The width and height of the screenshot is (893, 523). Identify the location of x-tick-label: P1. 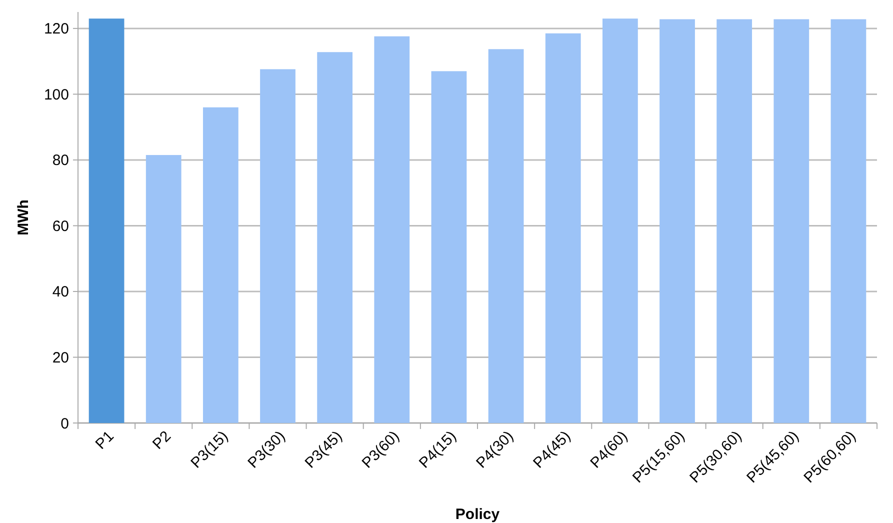
(105, 440).